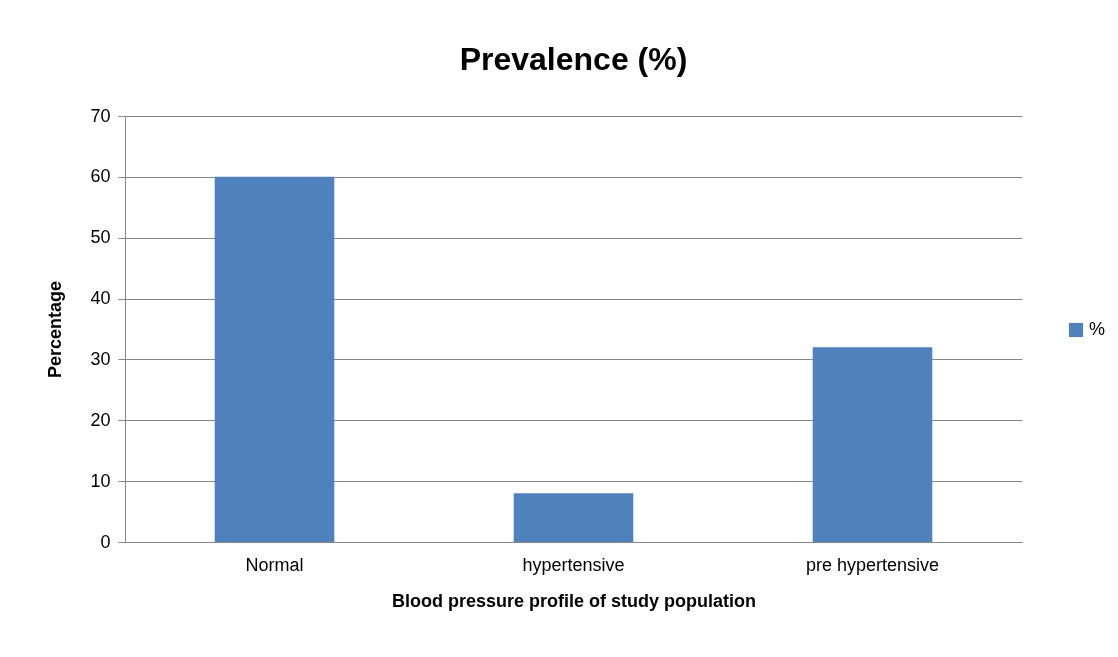 The width and height of the screenshot is (1118, 657). Describe the element at coordinates (105, 541) in the screenshot. I see `y-tick-label: 0` at that location.